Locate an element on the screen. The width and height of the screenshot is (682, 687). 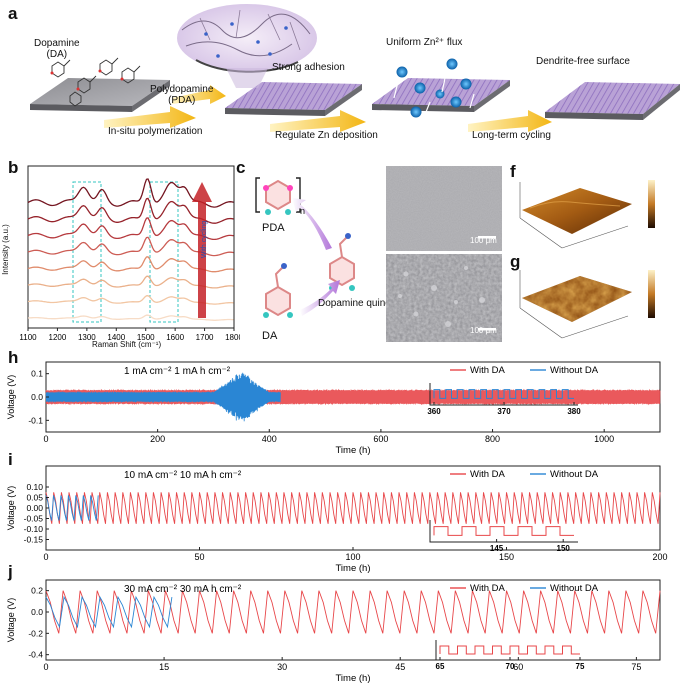
dendrite-free-label: Dendrite-free surface is located at coordinates (583, 61).